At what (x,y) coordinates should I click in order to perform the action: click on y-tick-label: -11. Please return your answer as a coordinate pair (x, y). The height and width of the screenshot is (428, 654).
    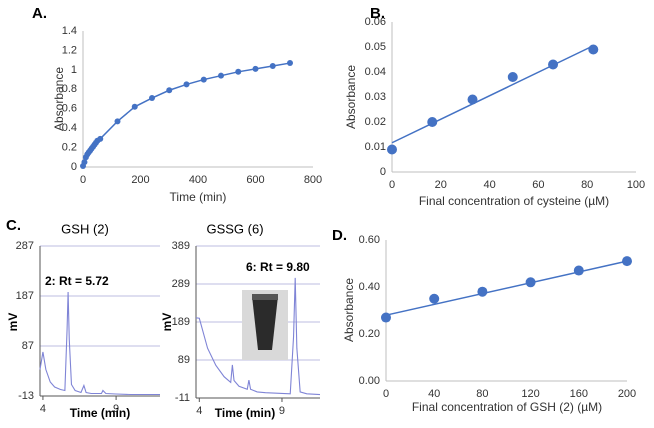
    Looking at the image, I should click on (182, 398).